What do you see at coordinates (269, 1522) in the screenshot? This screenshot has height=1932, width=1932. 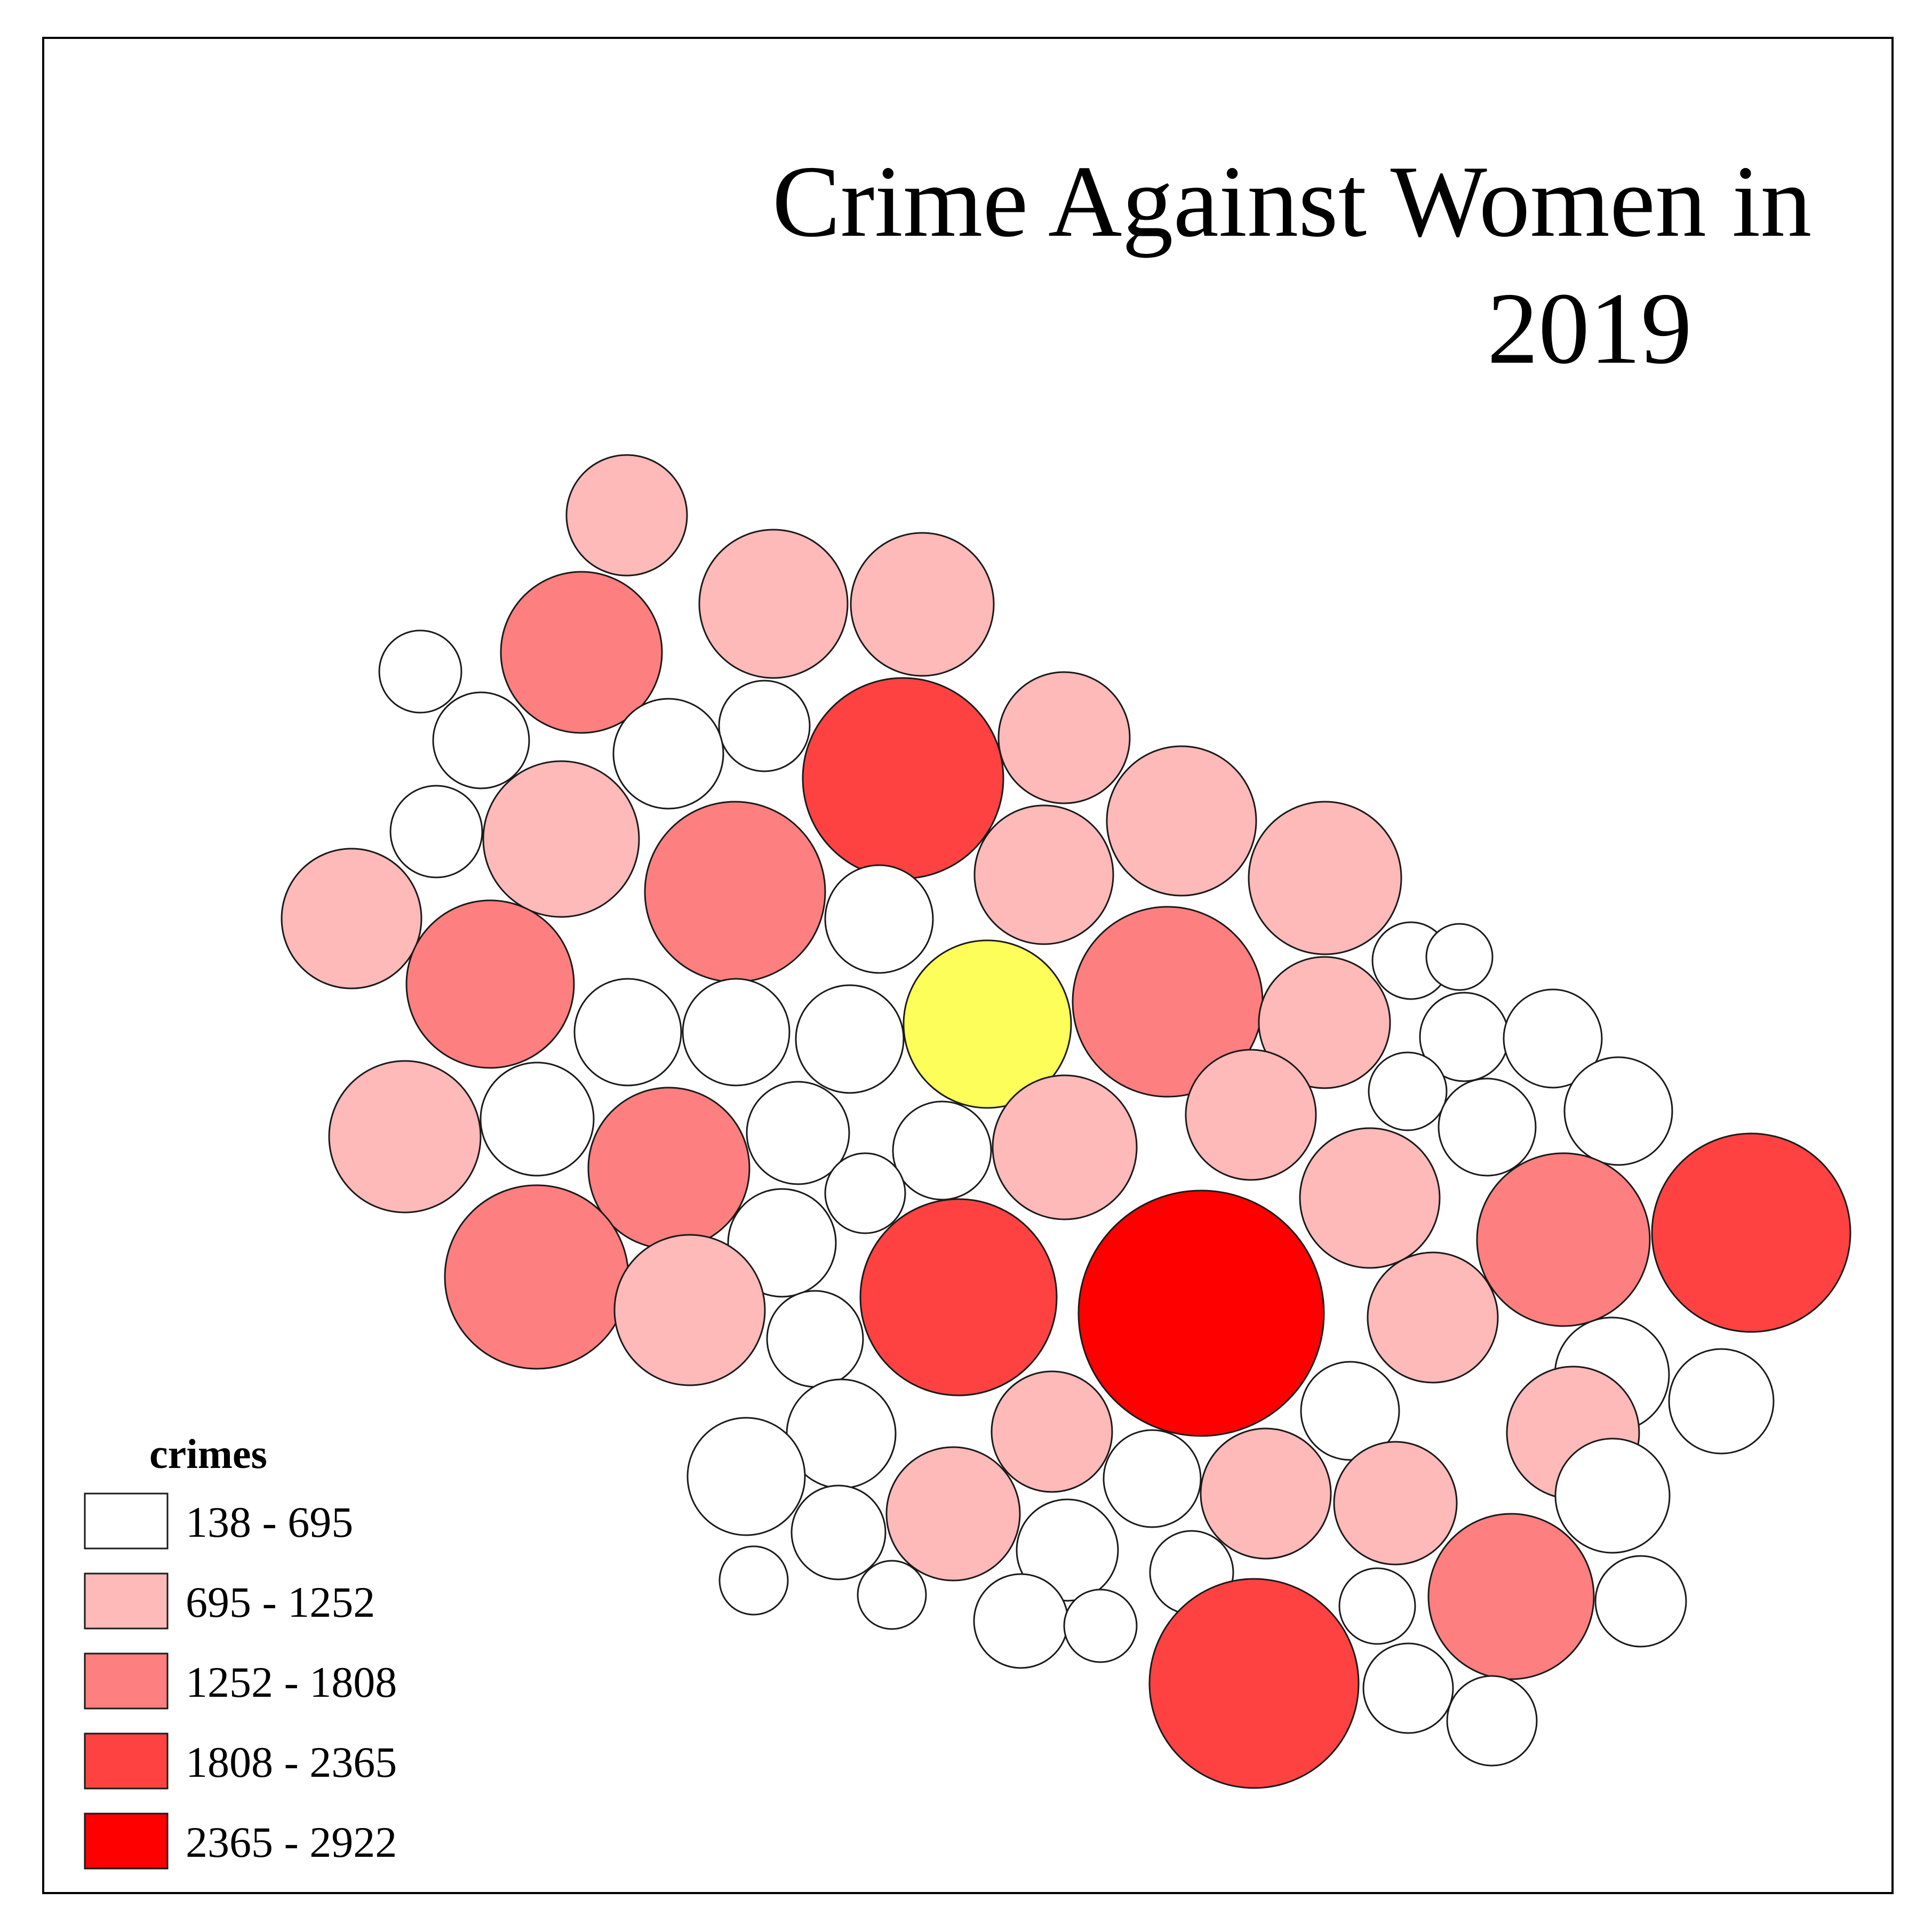 I see `legend-label: 138 - 695` at bounding box center [269, 1522].